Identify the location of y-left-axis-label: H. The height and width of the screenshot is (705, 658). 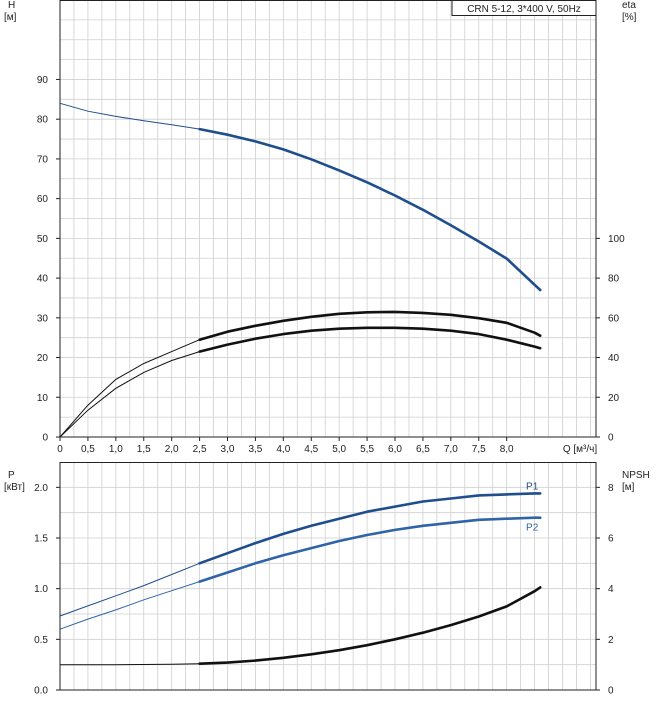
(11, 5).